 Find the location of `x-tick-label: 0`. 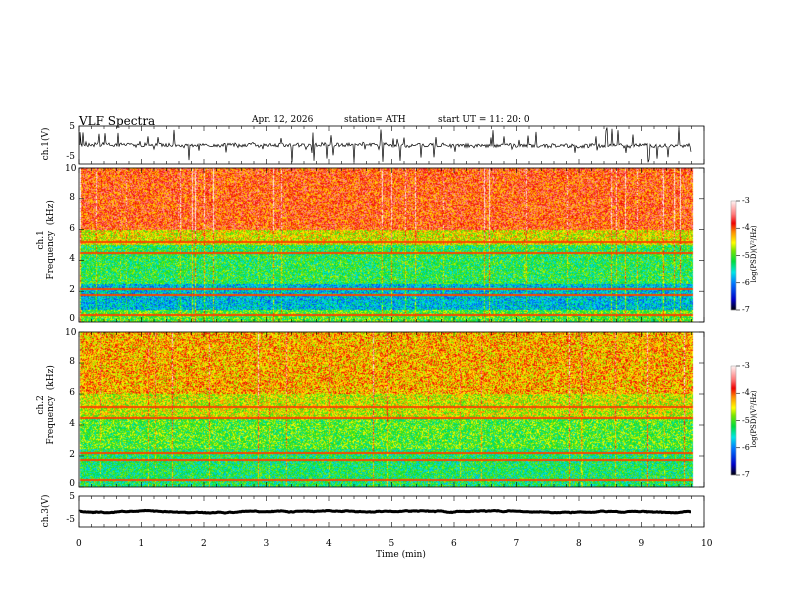

x-tick-label: 0 is located at coordinates (79, 544).